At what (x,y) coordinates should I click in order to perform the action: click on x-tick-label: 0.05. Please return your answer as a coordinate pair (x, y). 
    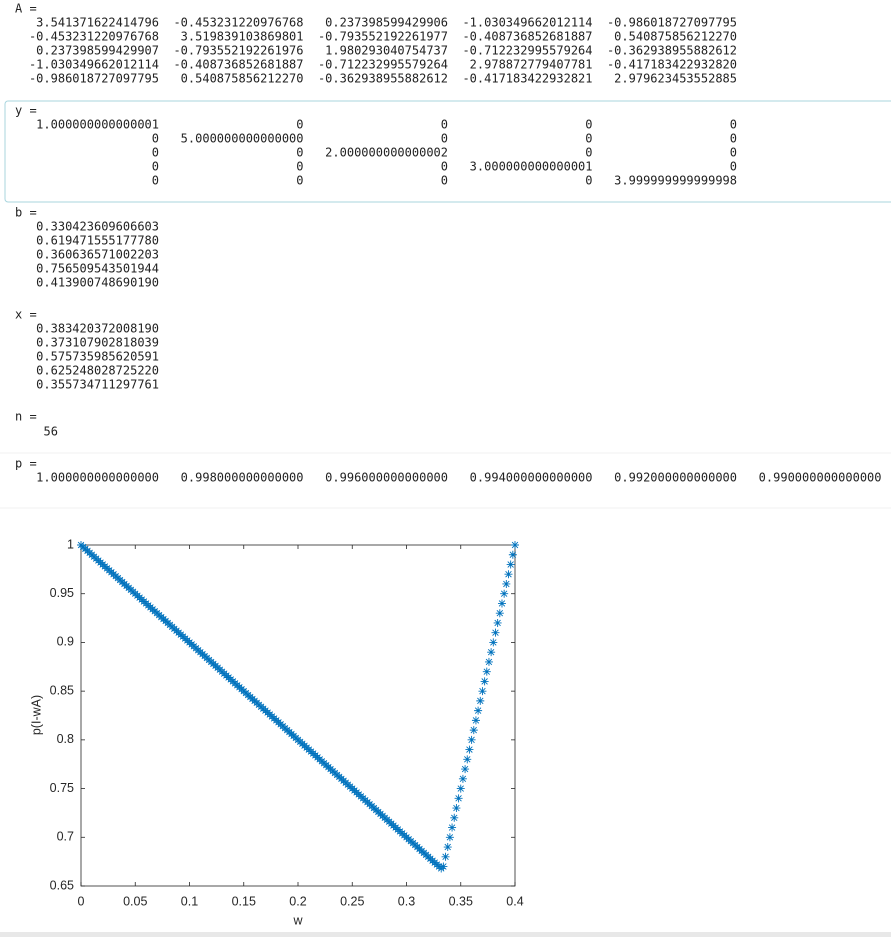
    Looking at the image, I should click on (135, 901).